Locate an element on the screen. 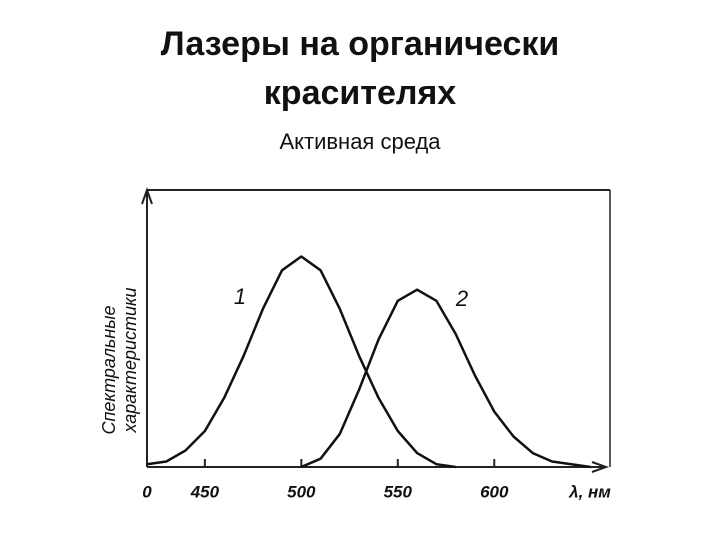 The width and height of the screenshot is (720, 540). y-axis-label: Спектральные is located at coordinates (109, 369).